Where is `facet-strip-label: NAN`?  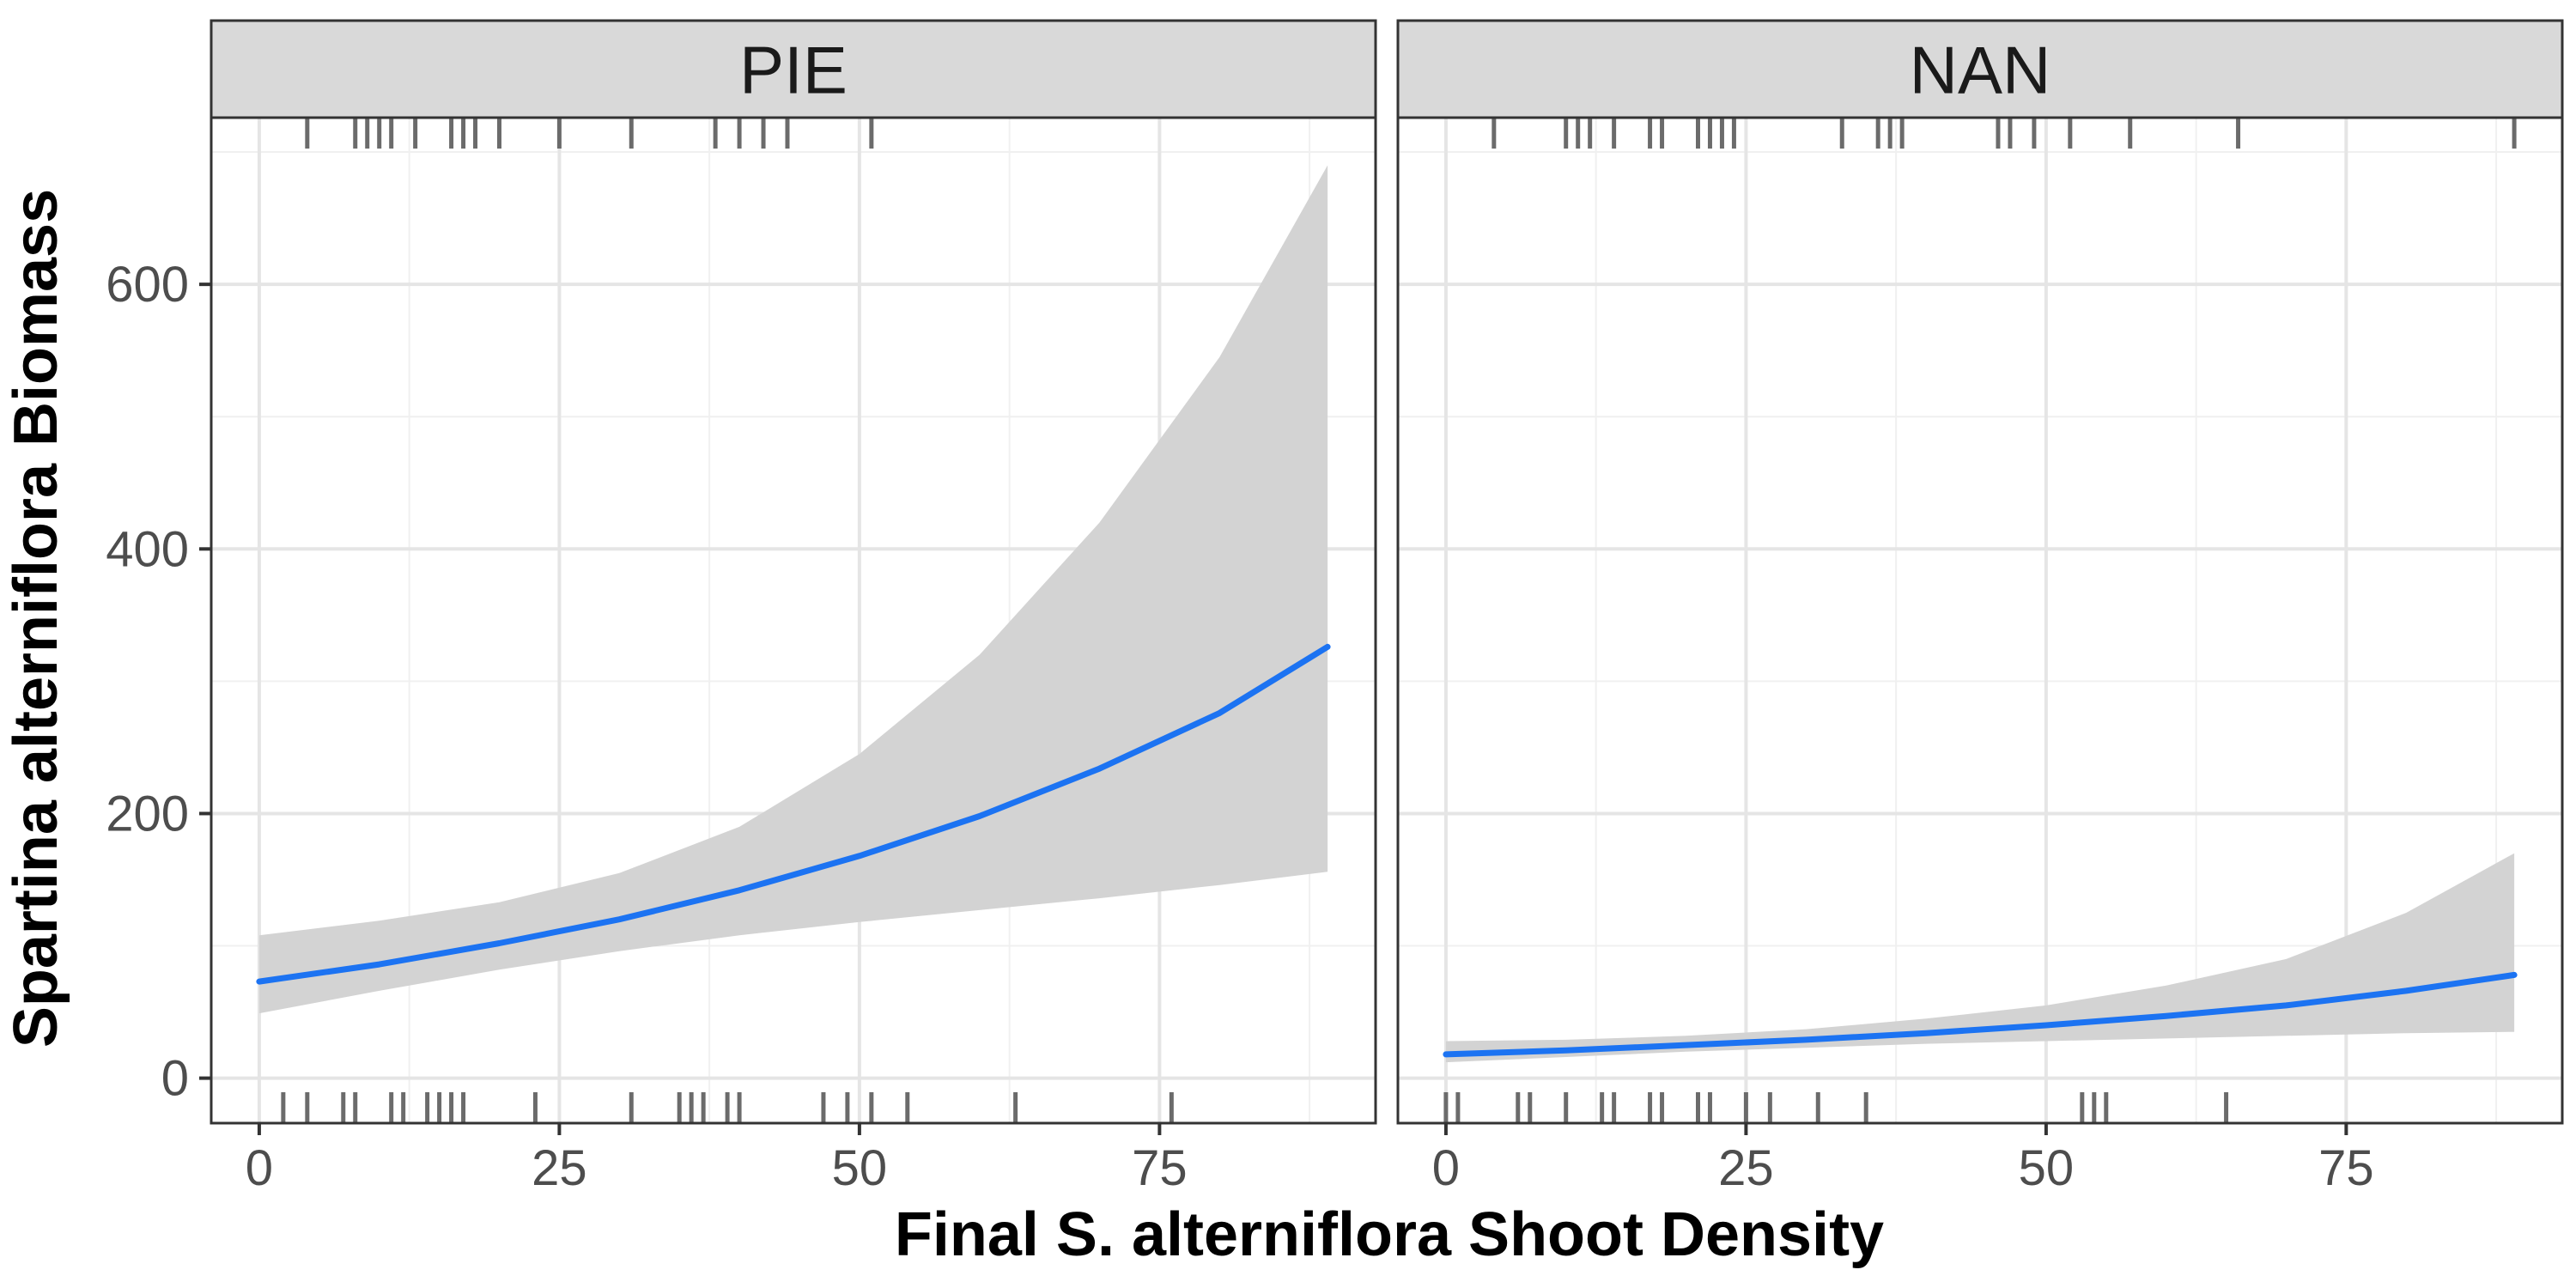
facet-strip-label: NAN is located at coordinates (1981, 70).